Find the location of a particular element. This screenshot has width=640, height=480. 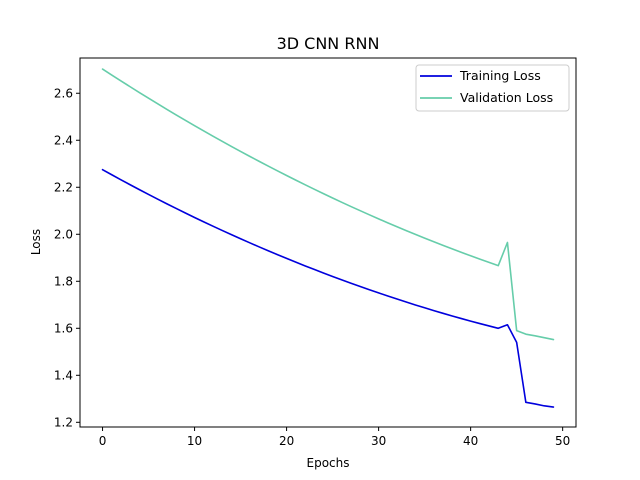

y-tick-label: 2.0 is located at coordinates (63, 234).